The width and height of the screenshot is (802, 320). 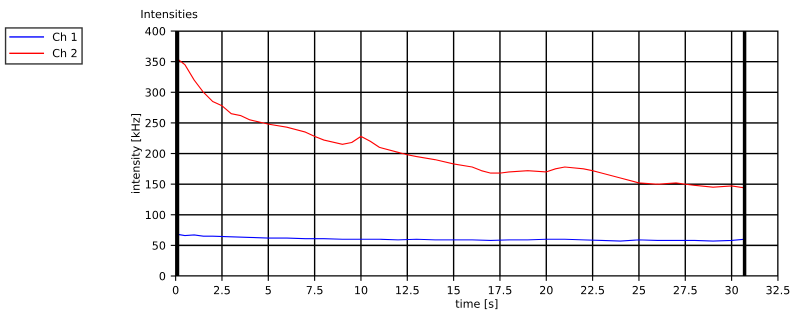 What do you see at coordinates (159, 245) in the screenshot?
I see `y-tick-label: 50` at bounding box center [159, 245].